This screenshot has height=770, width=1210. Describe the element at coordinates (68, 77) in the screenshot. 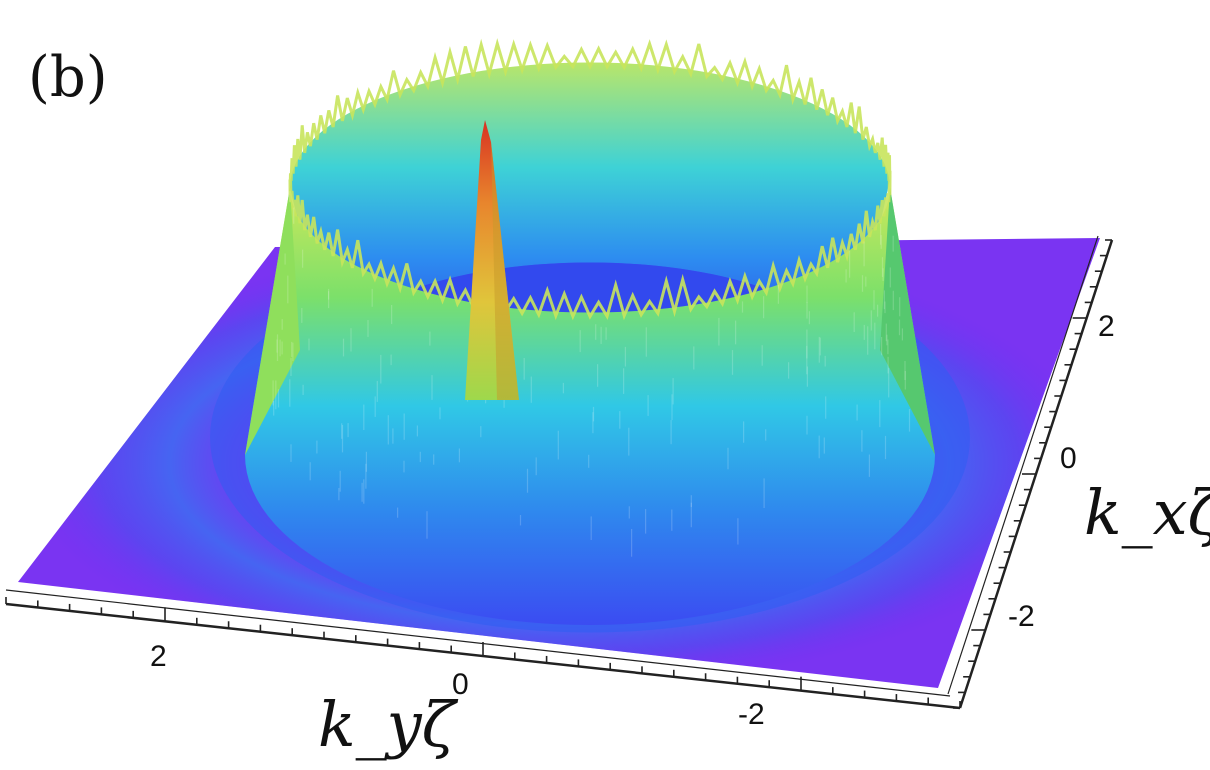

I see `panel-label: (b)` at that location.